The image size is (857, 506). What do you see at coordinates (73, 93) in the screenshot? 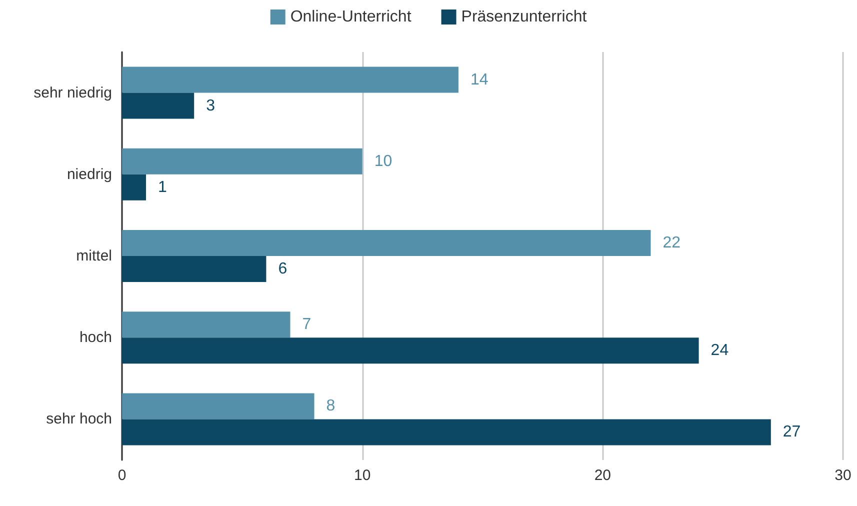
I see `y-tick-label: sehr niedrig` at bounding box center [73, 93].